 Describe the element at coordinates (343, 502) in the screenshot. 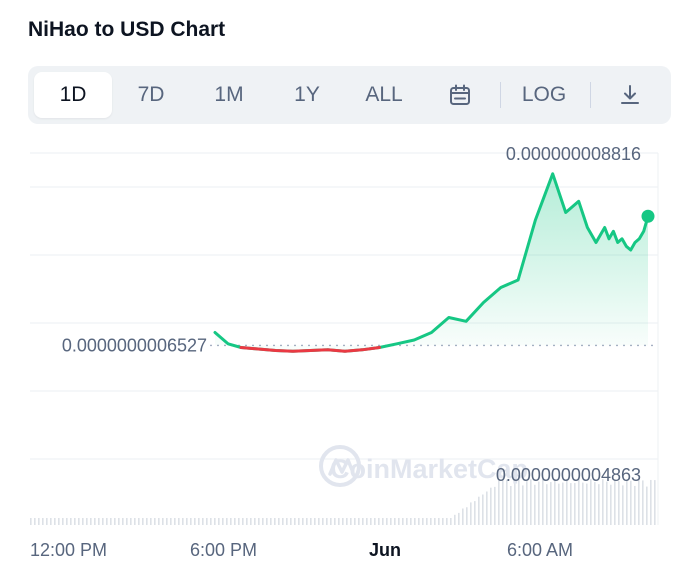

I see `volume-bars` at that location.